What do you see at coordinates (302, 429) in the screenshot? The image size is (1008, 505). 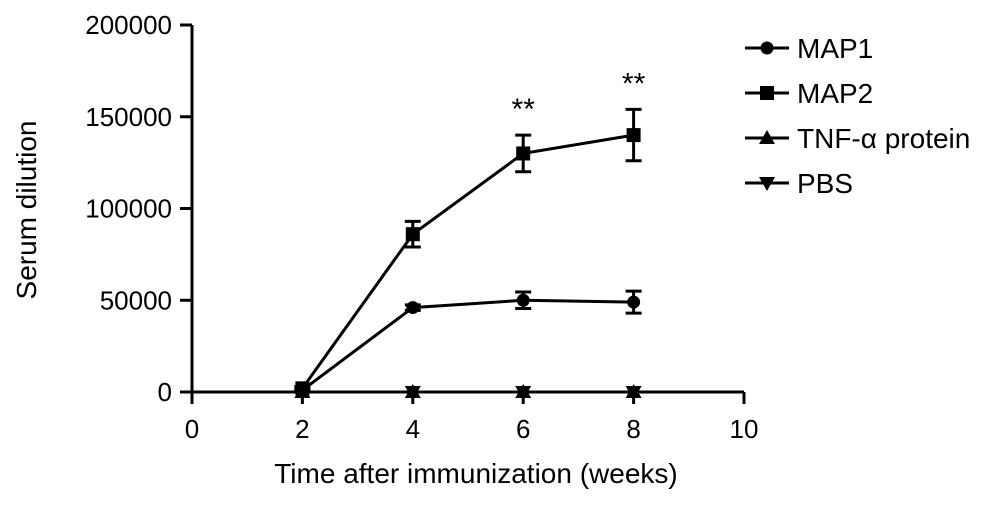 I see `x-tick-label: 2` at bounding box center [302, 429].